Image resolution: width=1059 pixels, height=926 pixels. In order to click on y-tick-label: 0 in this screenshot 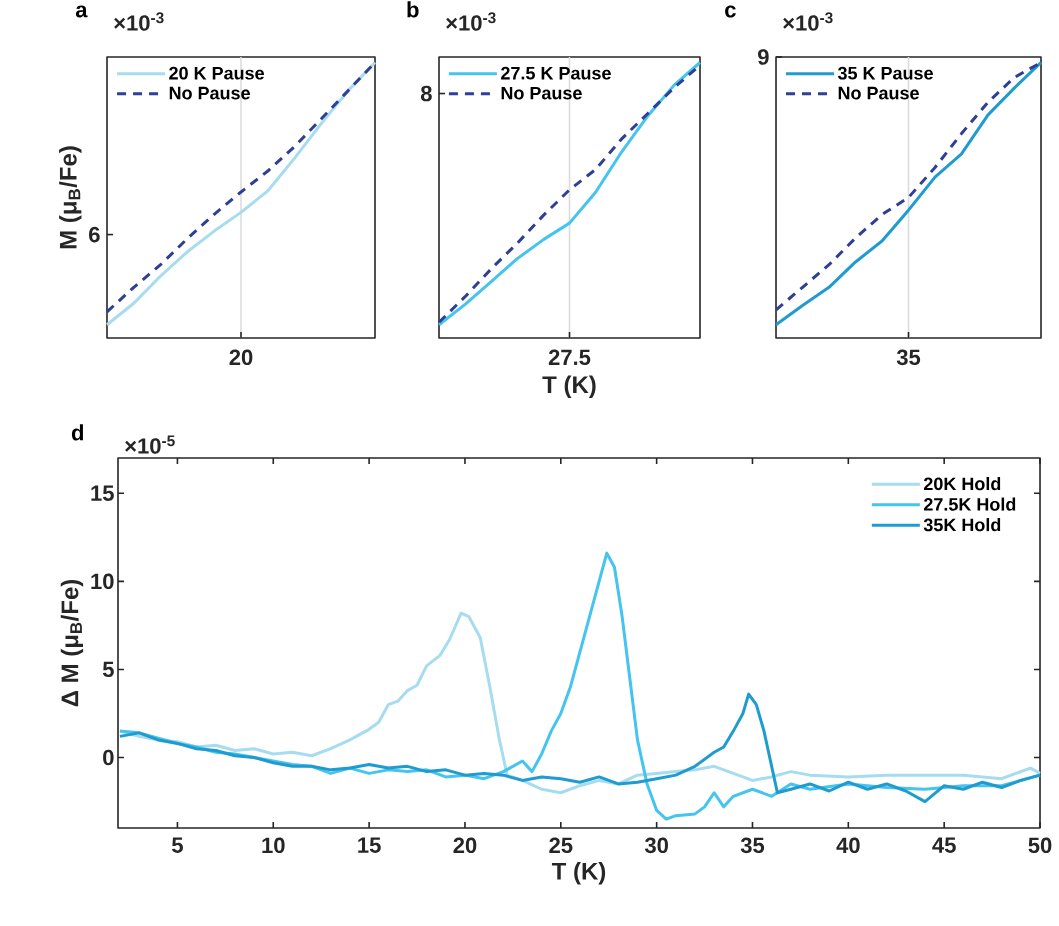, I will do `click(108, 757)`.